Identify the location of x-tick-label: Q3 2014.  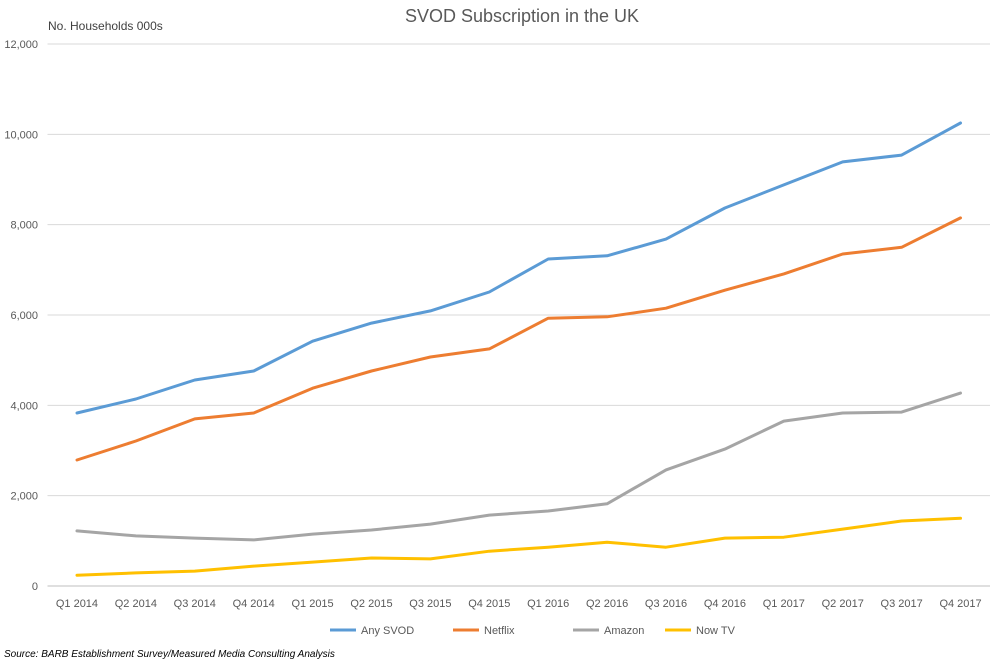
(195, 604).